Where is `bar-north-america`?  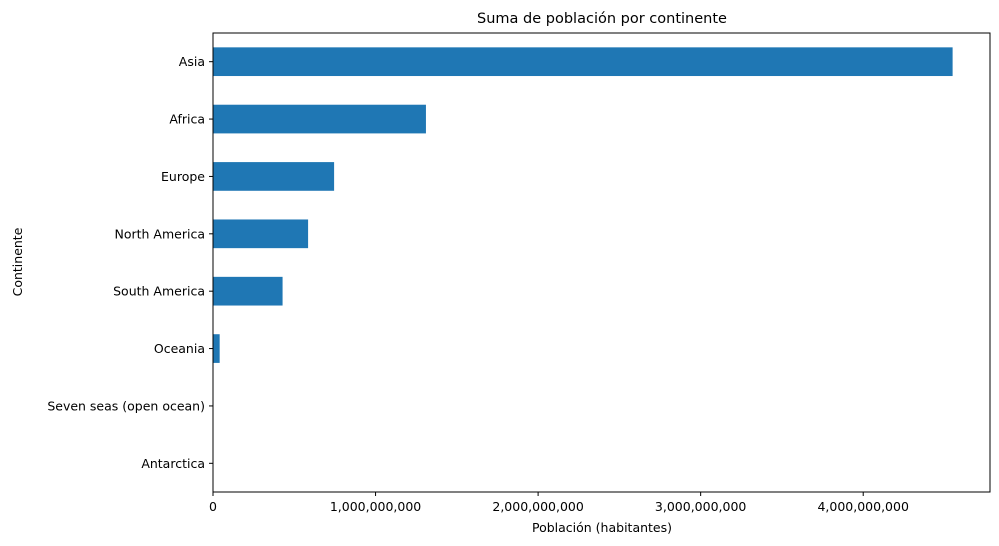 bar-north-america is located at coordinates (261, 234).